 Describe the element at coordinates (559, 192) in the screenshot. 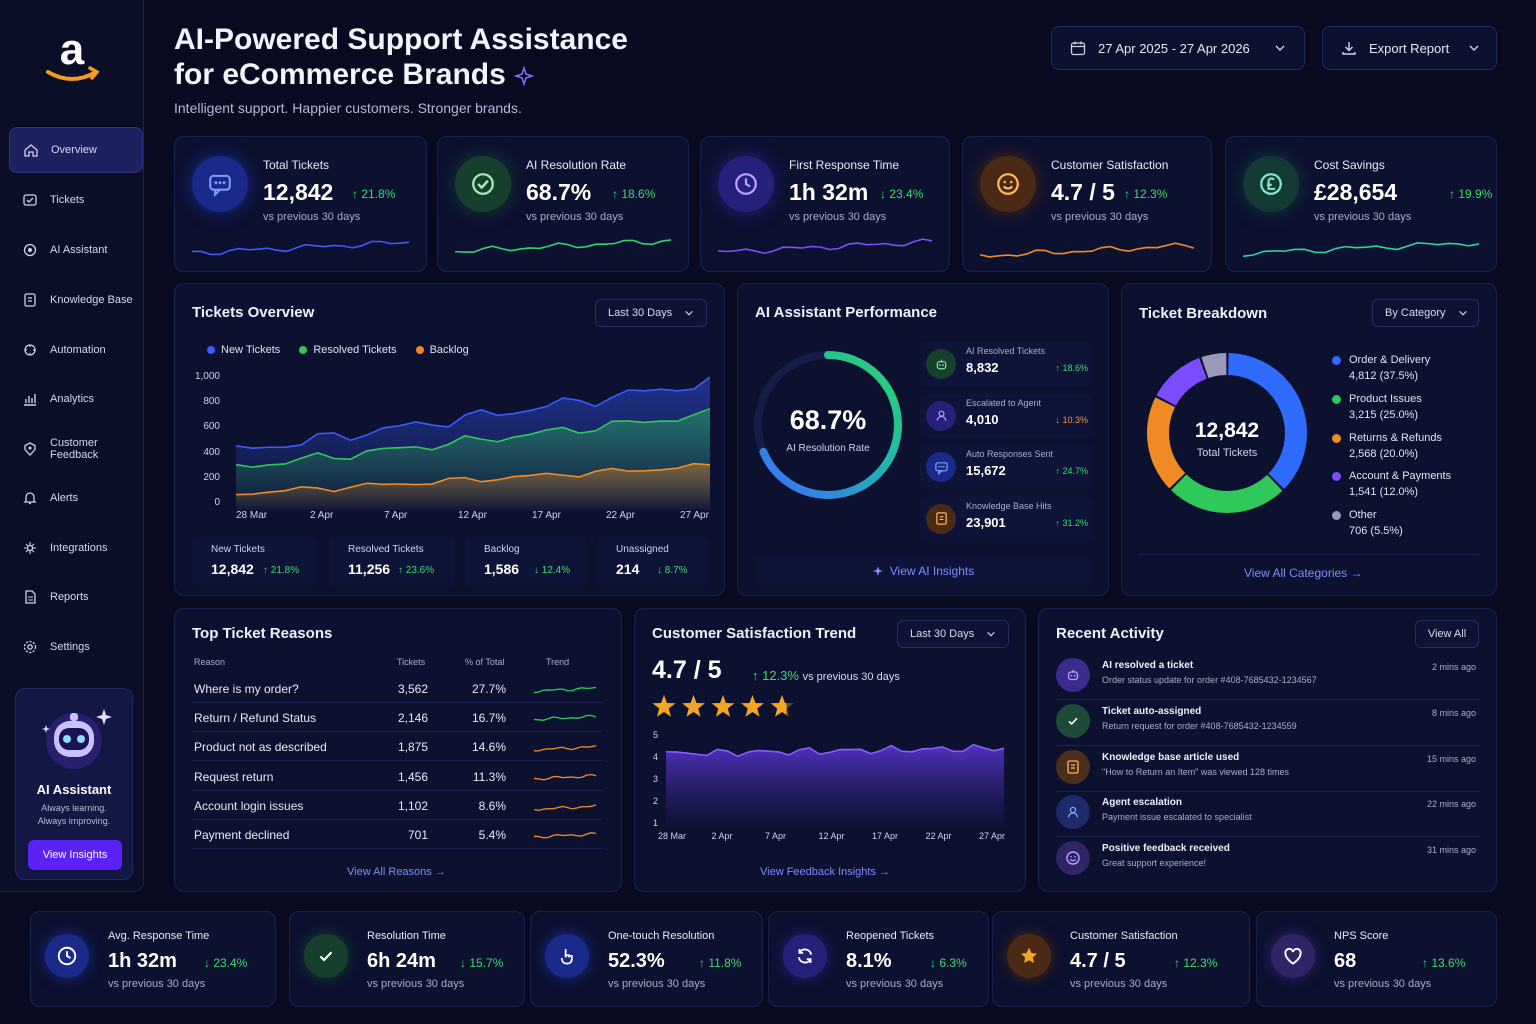

I see `kpi-value: 68.7%` at that location.